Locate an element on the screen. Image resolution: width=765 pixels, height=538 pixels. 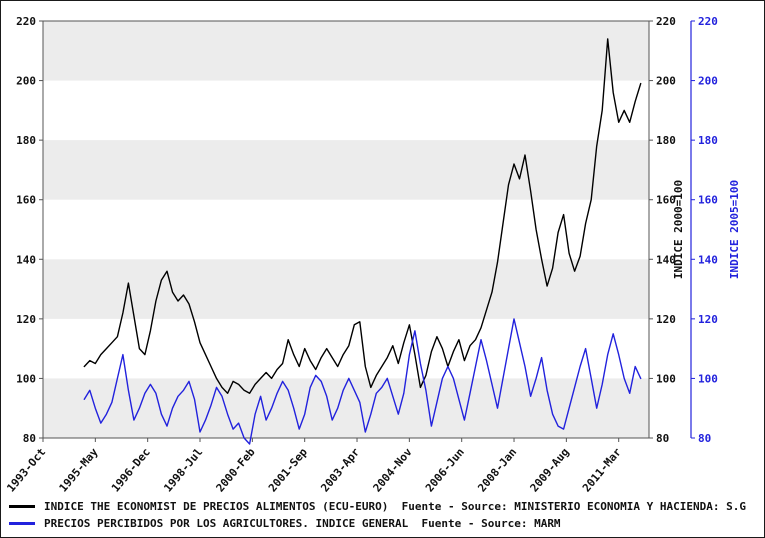
svg-text: 2006-Jun is located at coordinates (445, 470).